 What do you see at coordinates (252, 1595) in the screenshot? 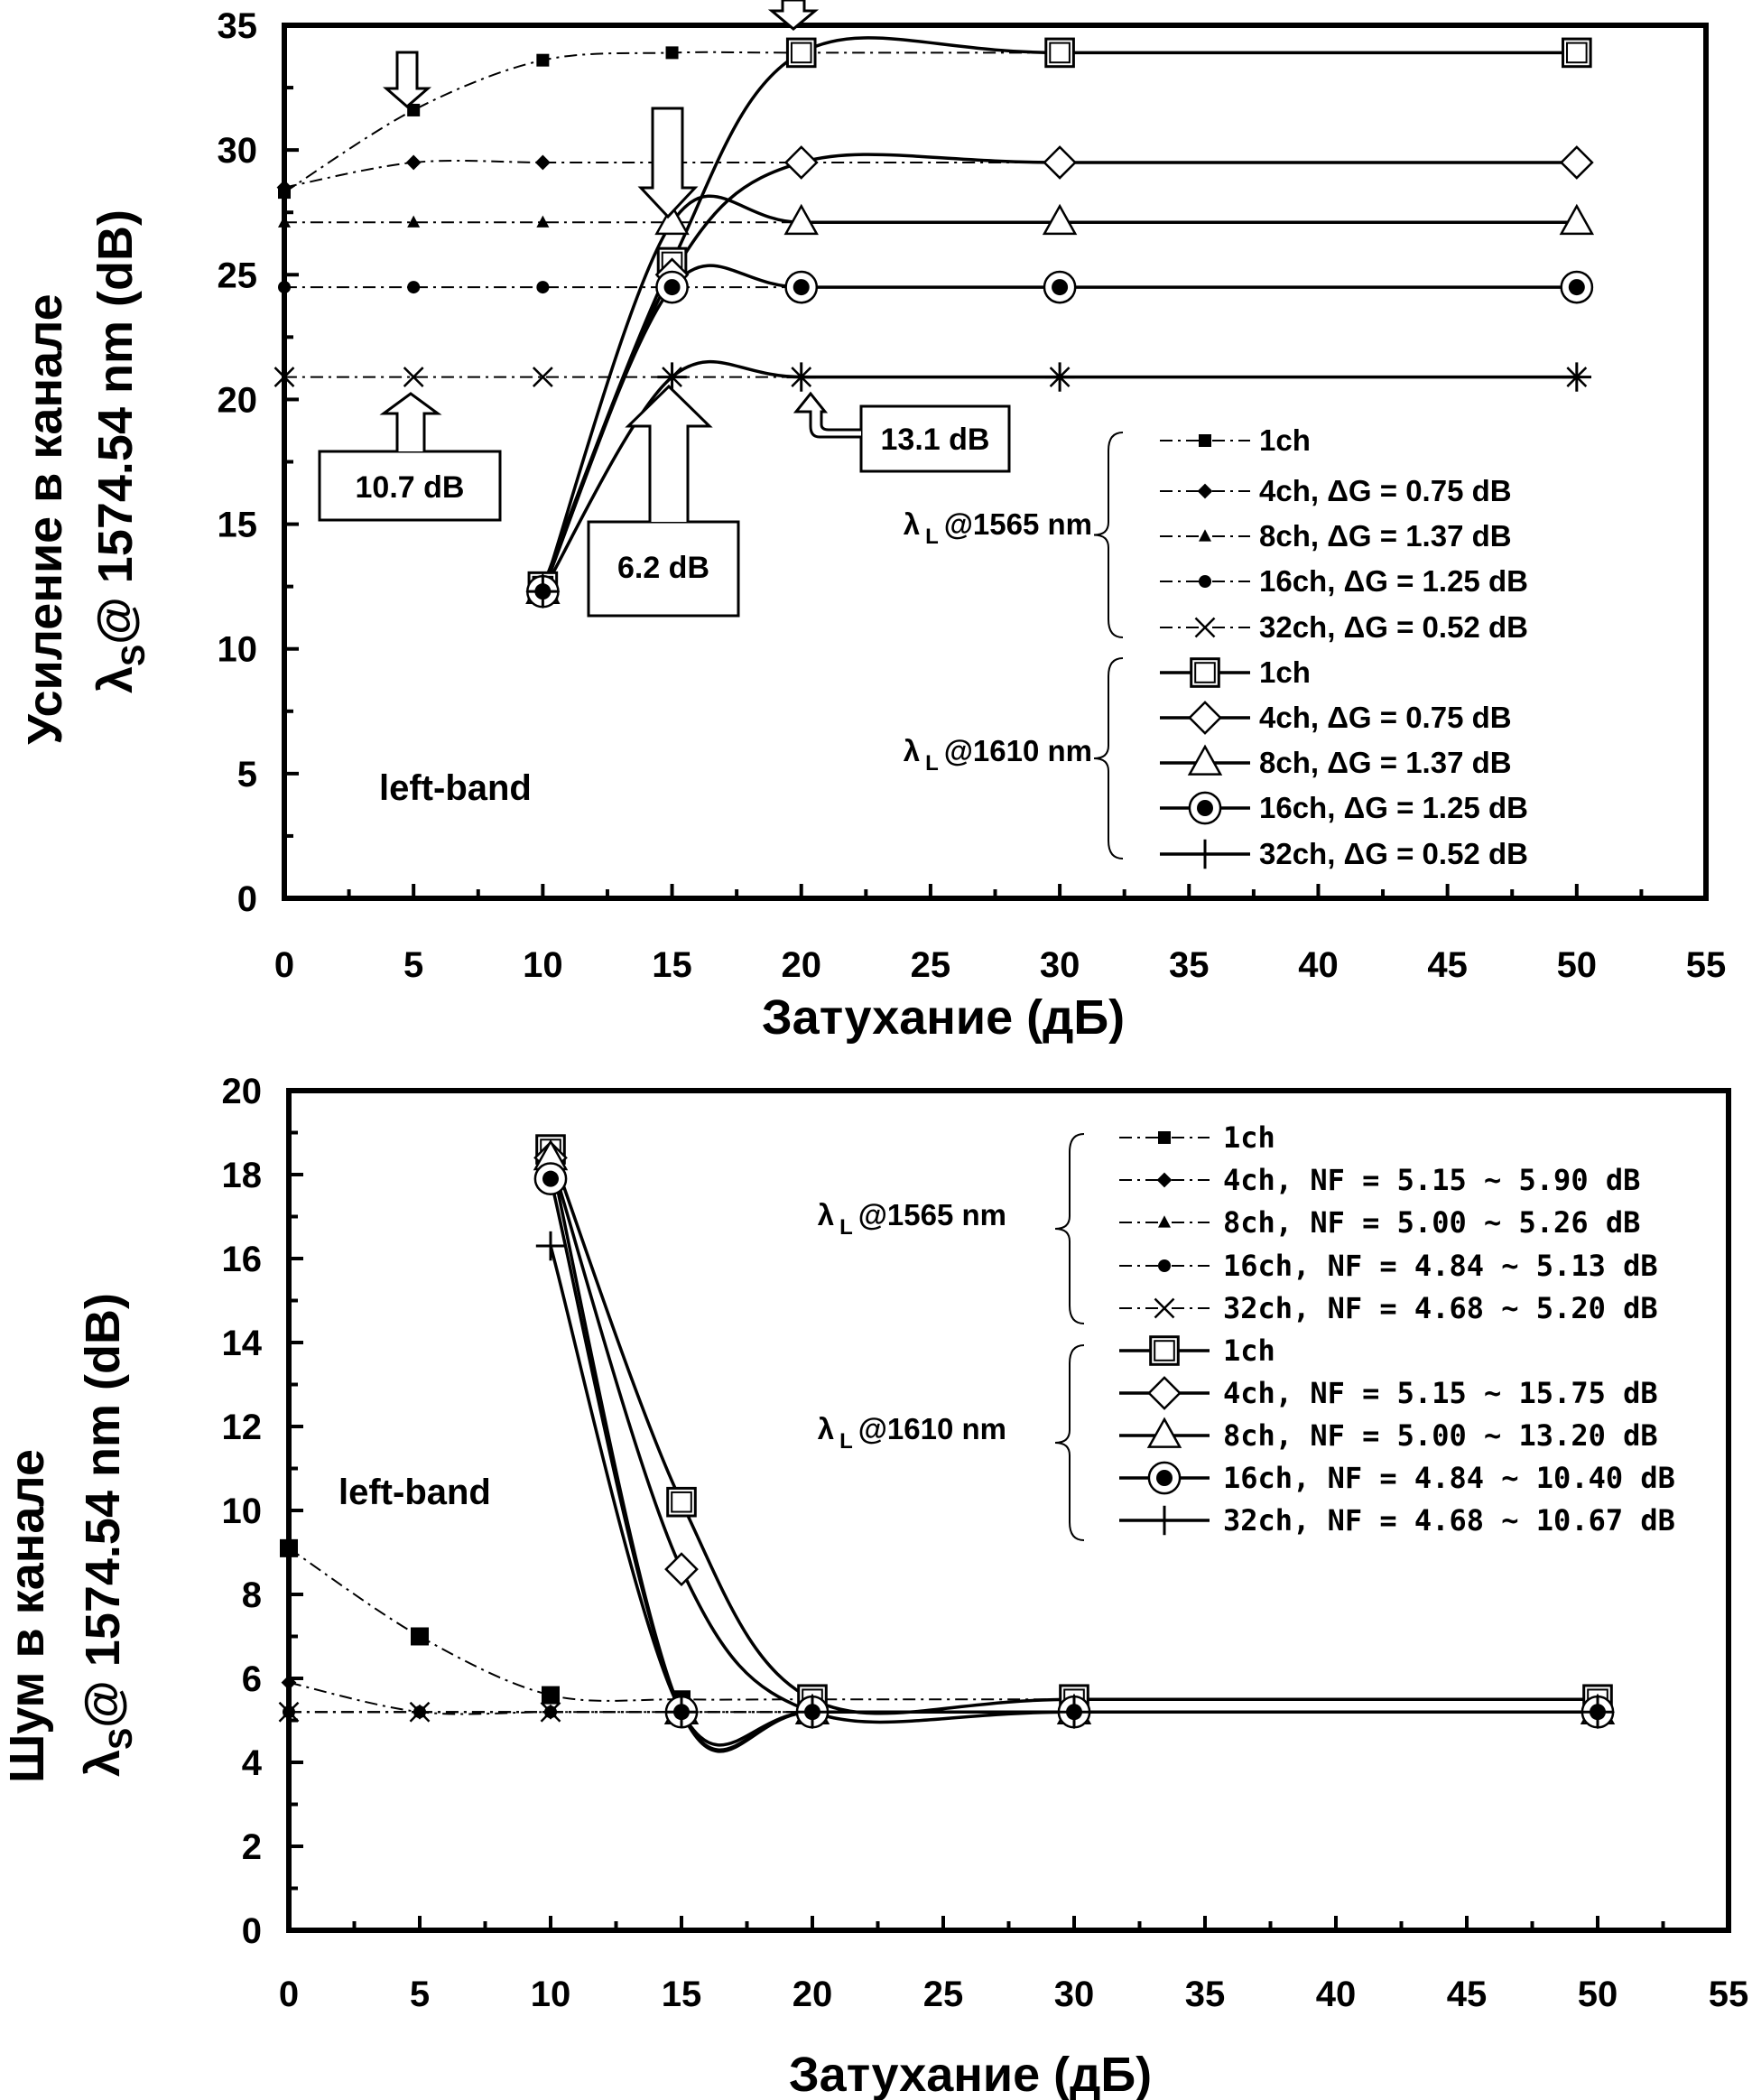
I see `y-tick-label: 8` at bounding box center [252, 1595].